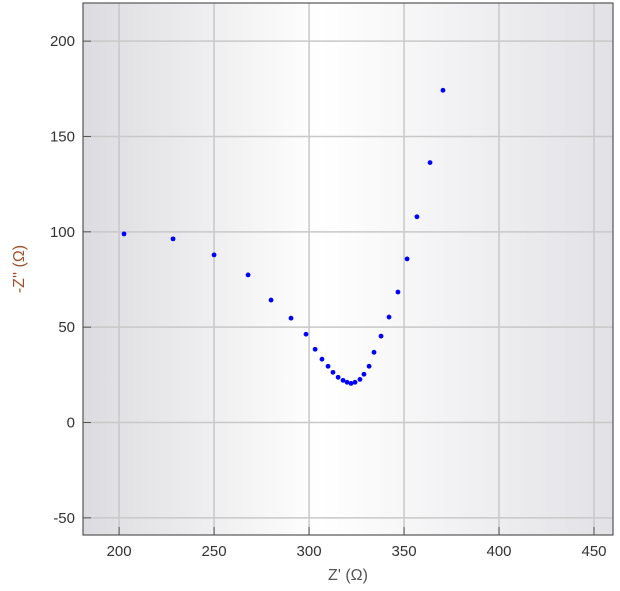 This screenshot has width=620, height=591. I want to click on x-tick-label: 400, so click(499, 551).